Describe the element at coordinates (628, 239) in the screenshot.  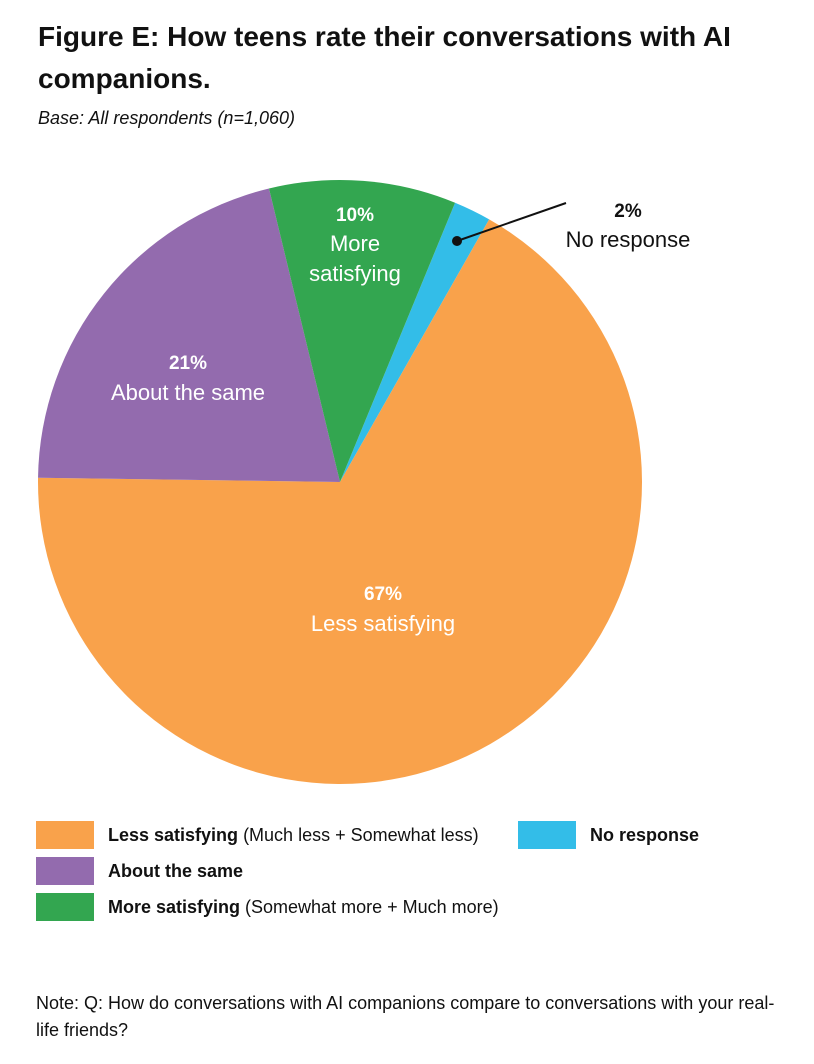
I see `slice-label-no-response-name: No response` at that location.